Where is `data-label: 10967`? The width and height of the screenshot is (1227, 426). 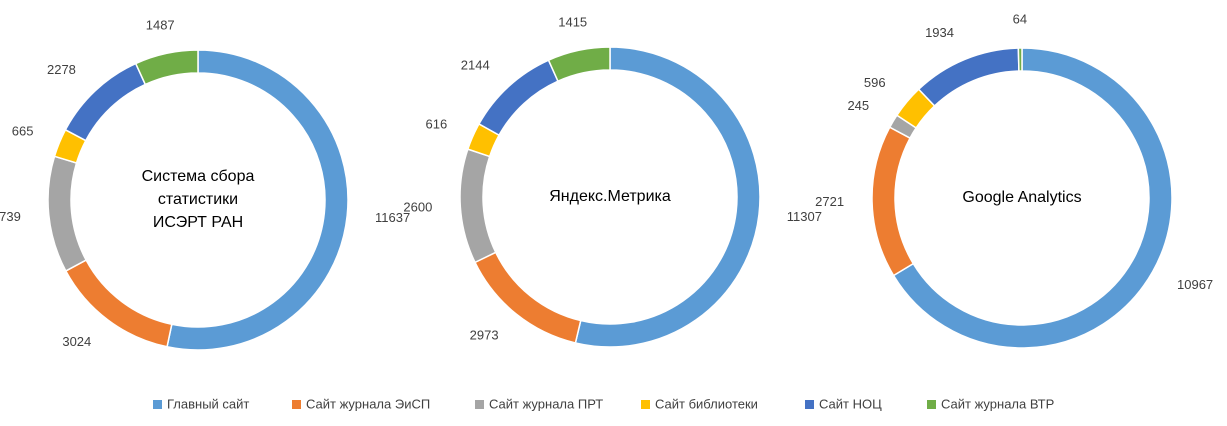
data-label: 10967 is located at coordinates (1195, 284).